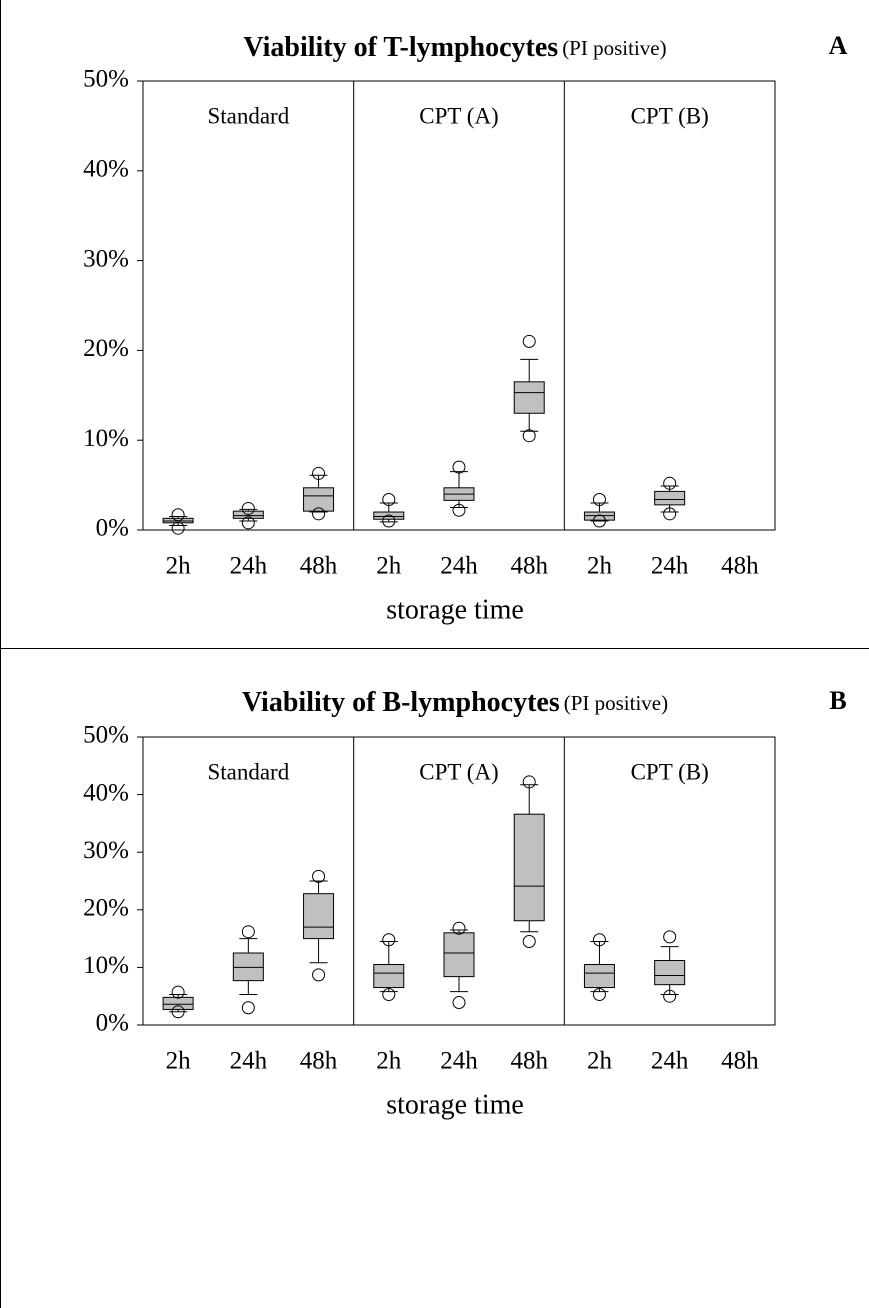 The width and height of the screenshot is (869, 1308). I want to click on title-main: Viability of B-lymphocytes, so click(401, 702).